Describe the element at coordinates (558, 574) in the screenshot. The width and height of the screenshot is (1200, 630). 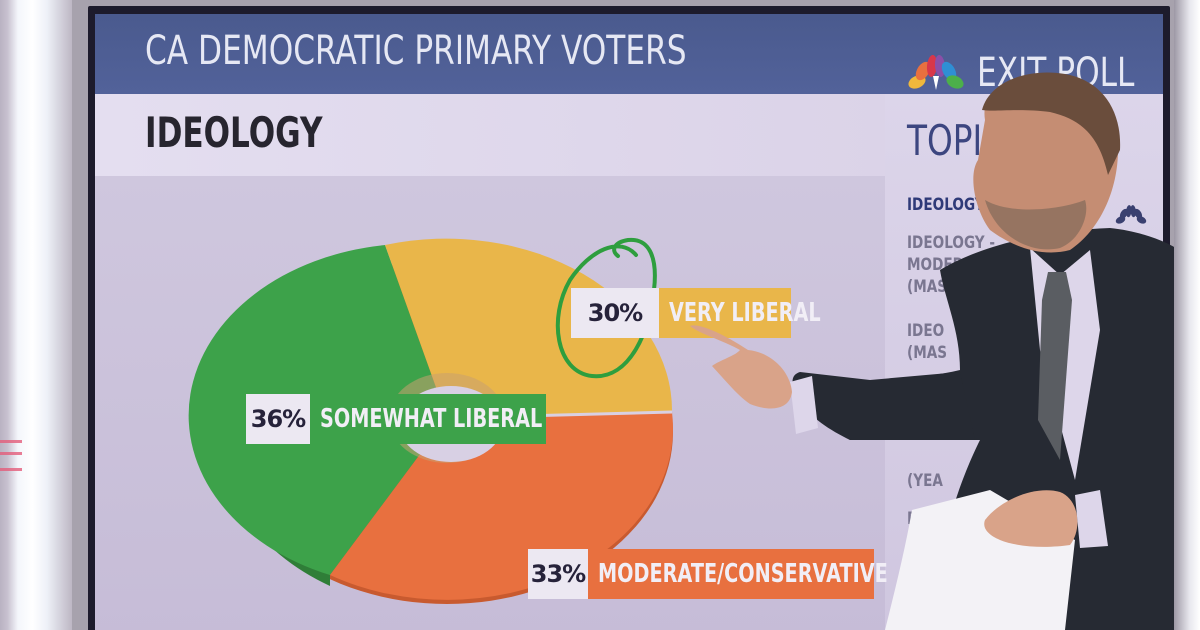
I see `label-pct: 33%` at that location.